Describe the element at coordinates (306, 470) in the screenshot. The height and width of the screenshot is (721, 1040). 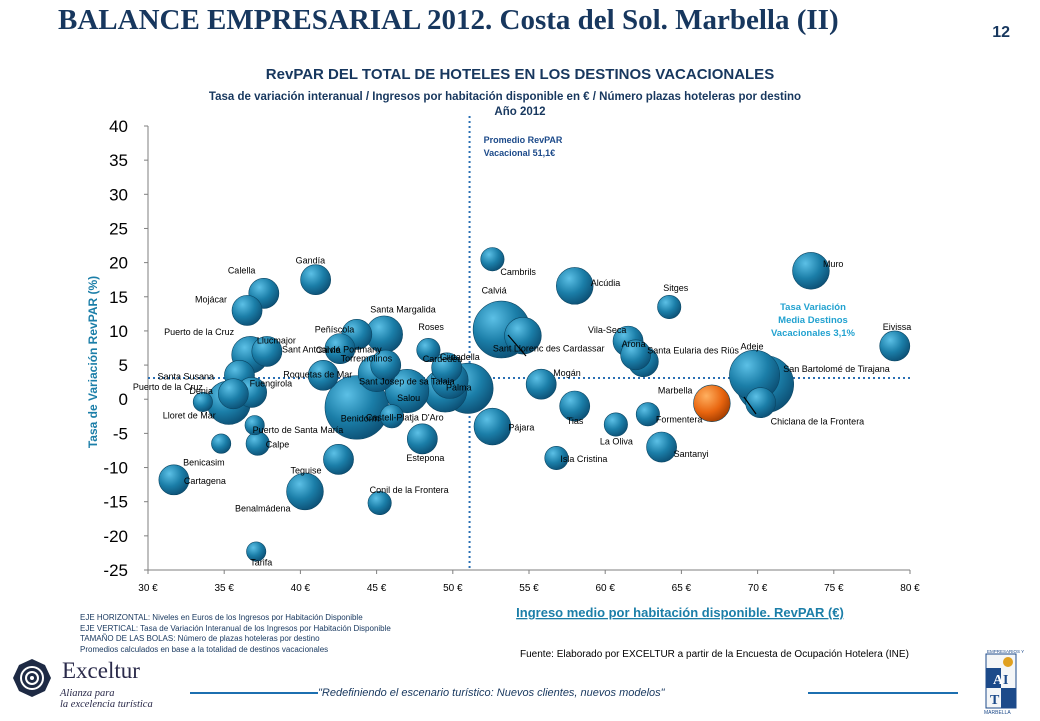
I see `bubble-label: Teguise` at that location.